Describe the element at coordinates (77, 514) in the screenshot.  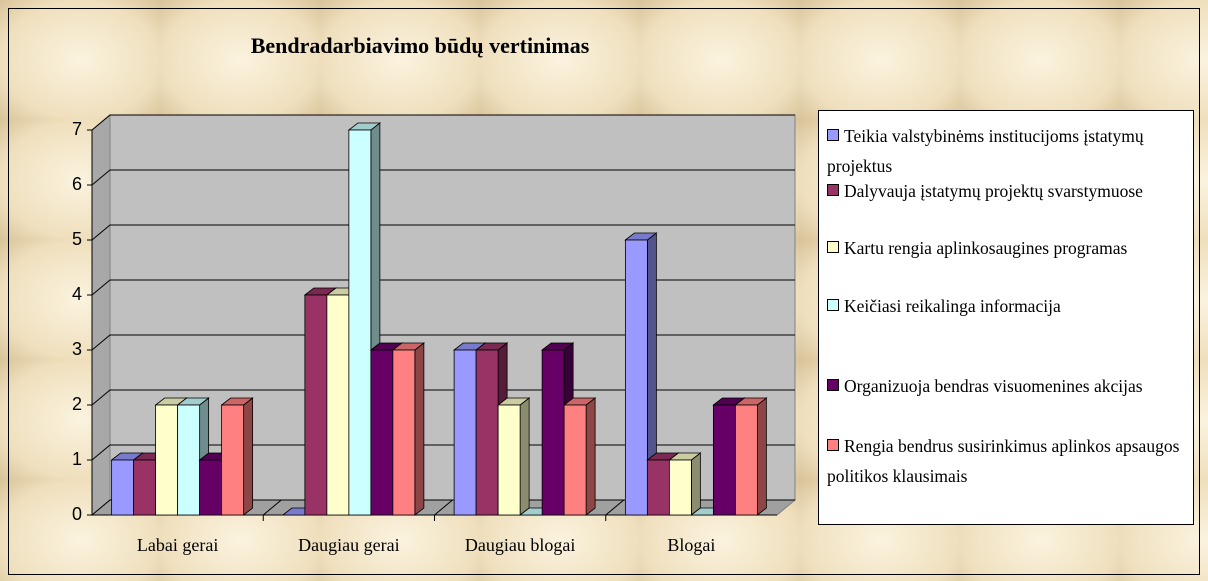
I see `y-tick-label: 0` at that location.